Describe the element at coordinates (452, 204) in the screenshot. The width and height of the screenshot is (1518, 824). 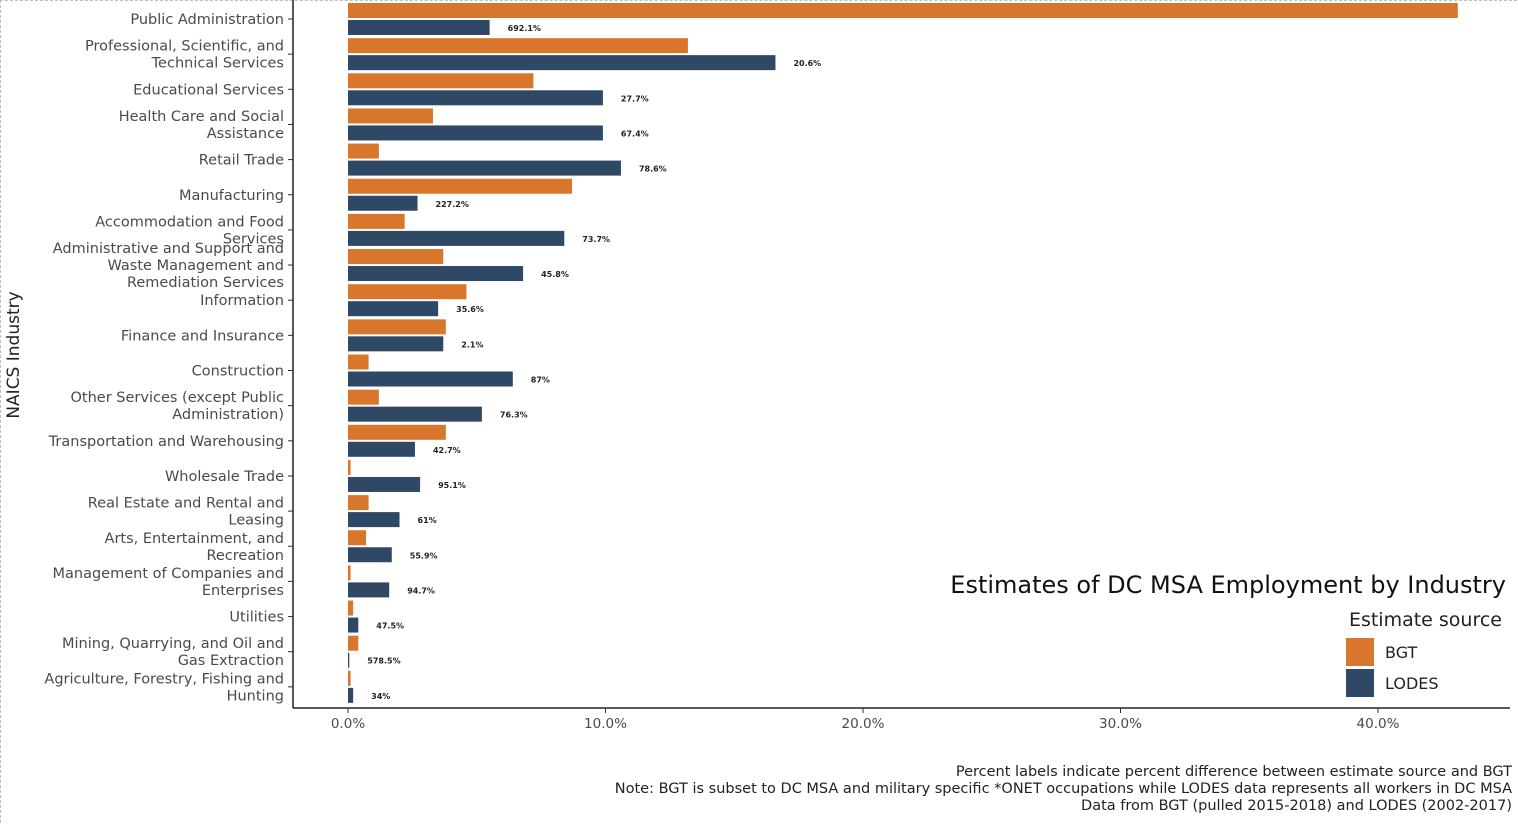
I see `percent-label-5: 227.2%` at that location.